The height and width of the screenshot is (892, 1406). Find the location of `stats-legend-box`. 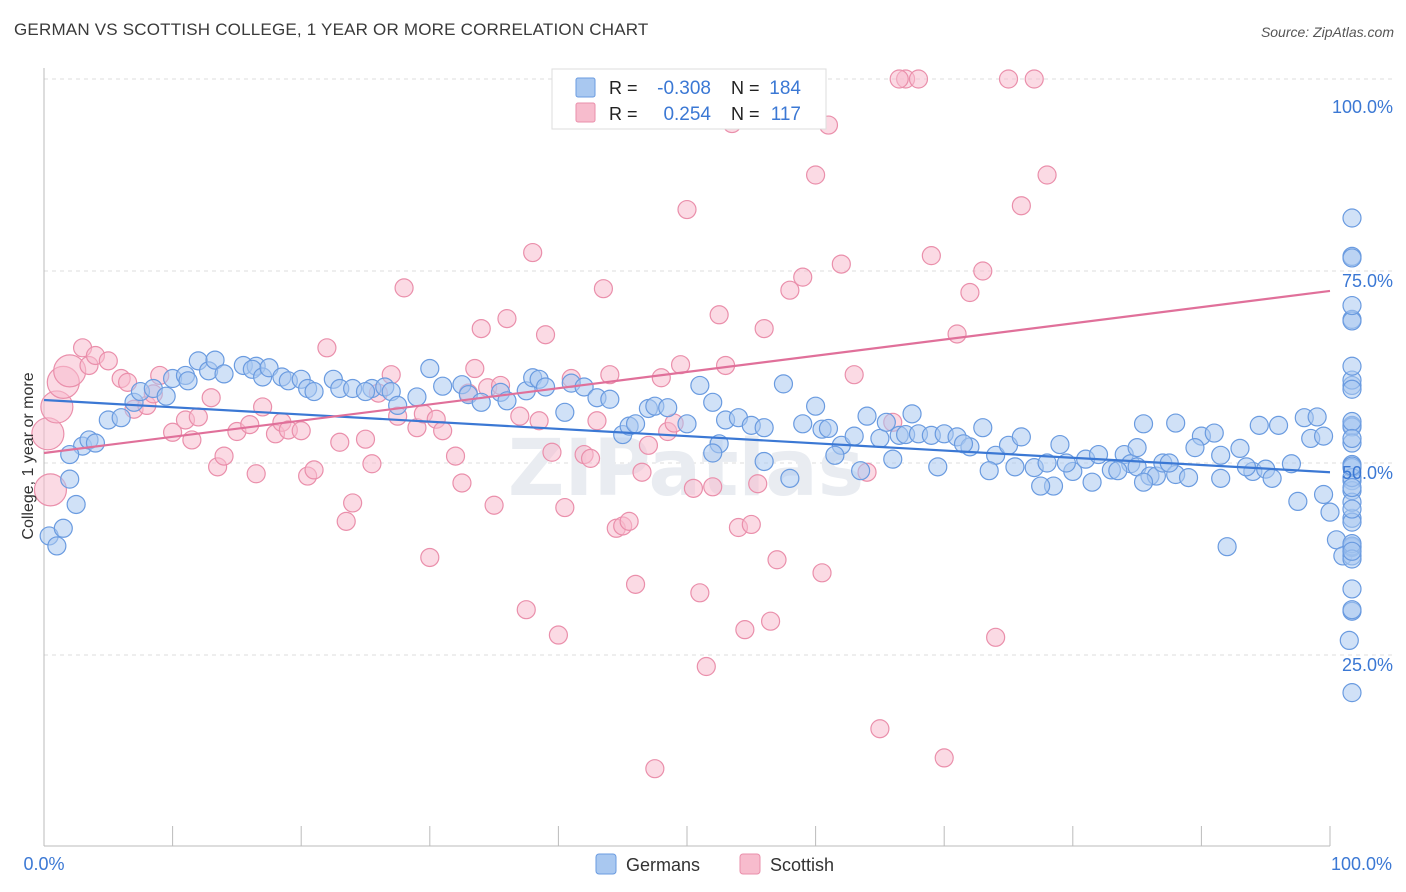

stats-legend-box is located at coordinates (689, 99).